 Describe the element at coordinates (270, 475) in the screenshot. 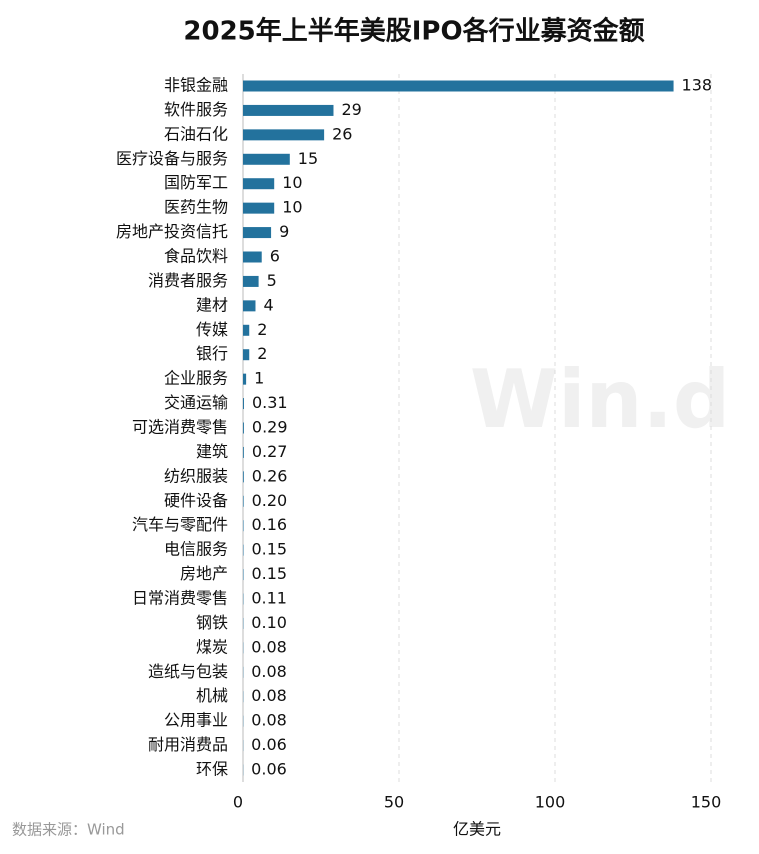

I see `data-label: 0.26` at that location.